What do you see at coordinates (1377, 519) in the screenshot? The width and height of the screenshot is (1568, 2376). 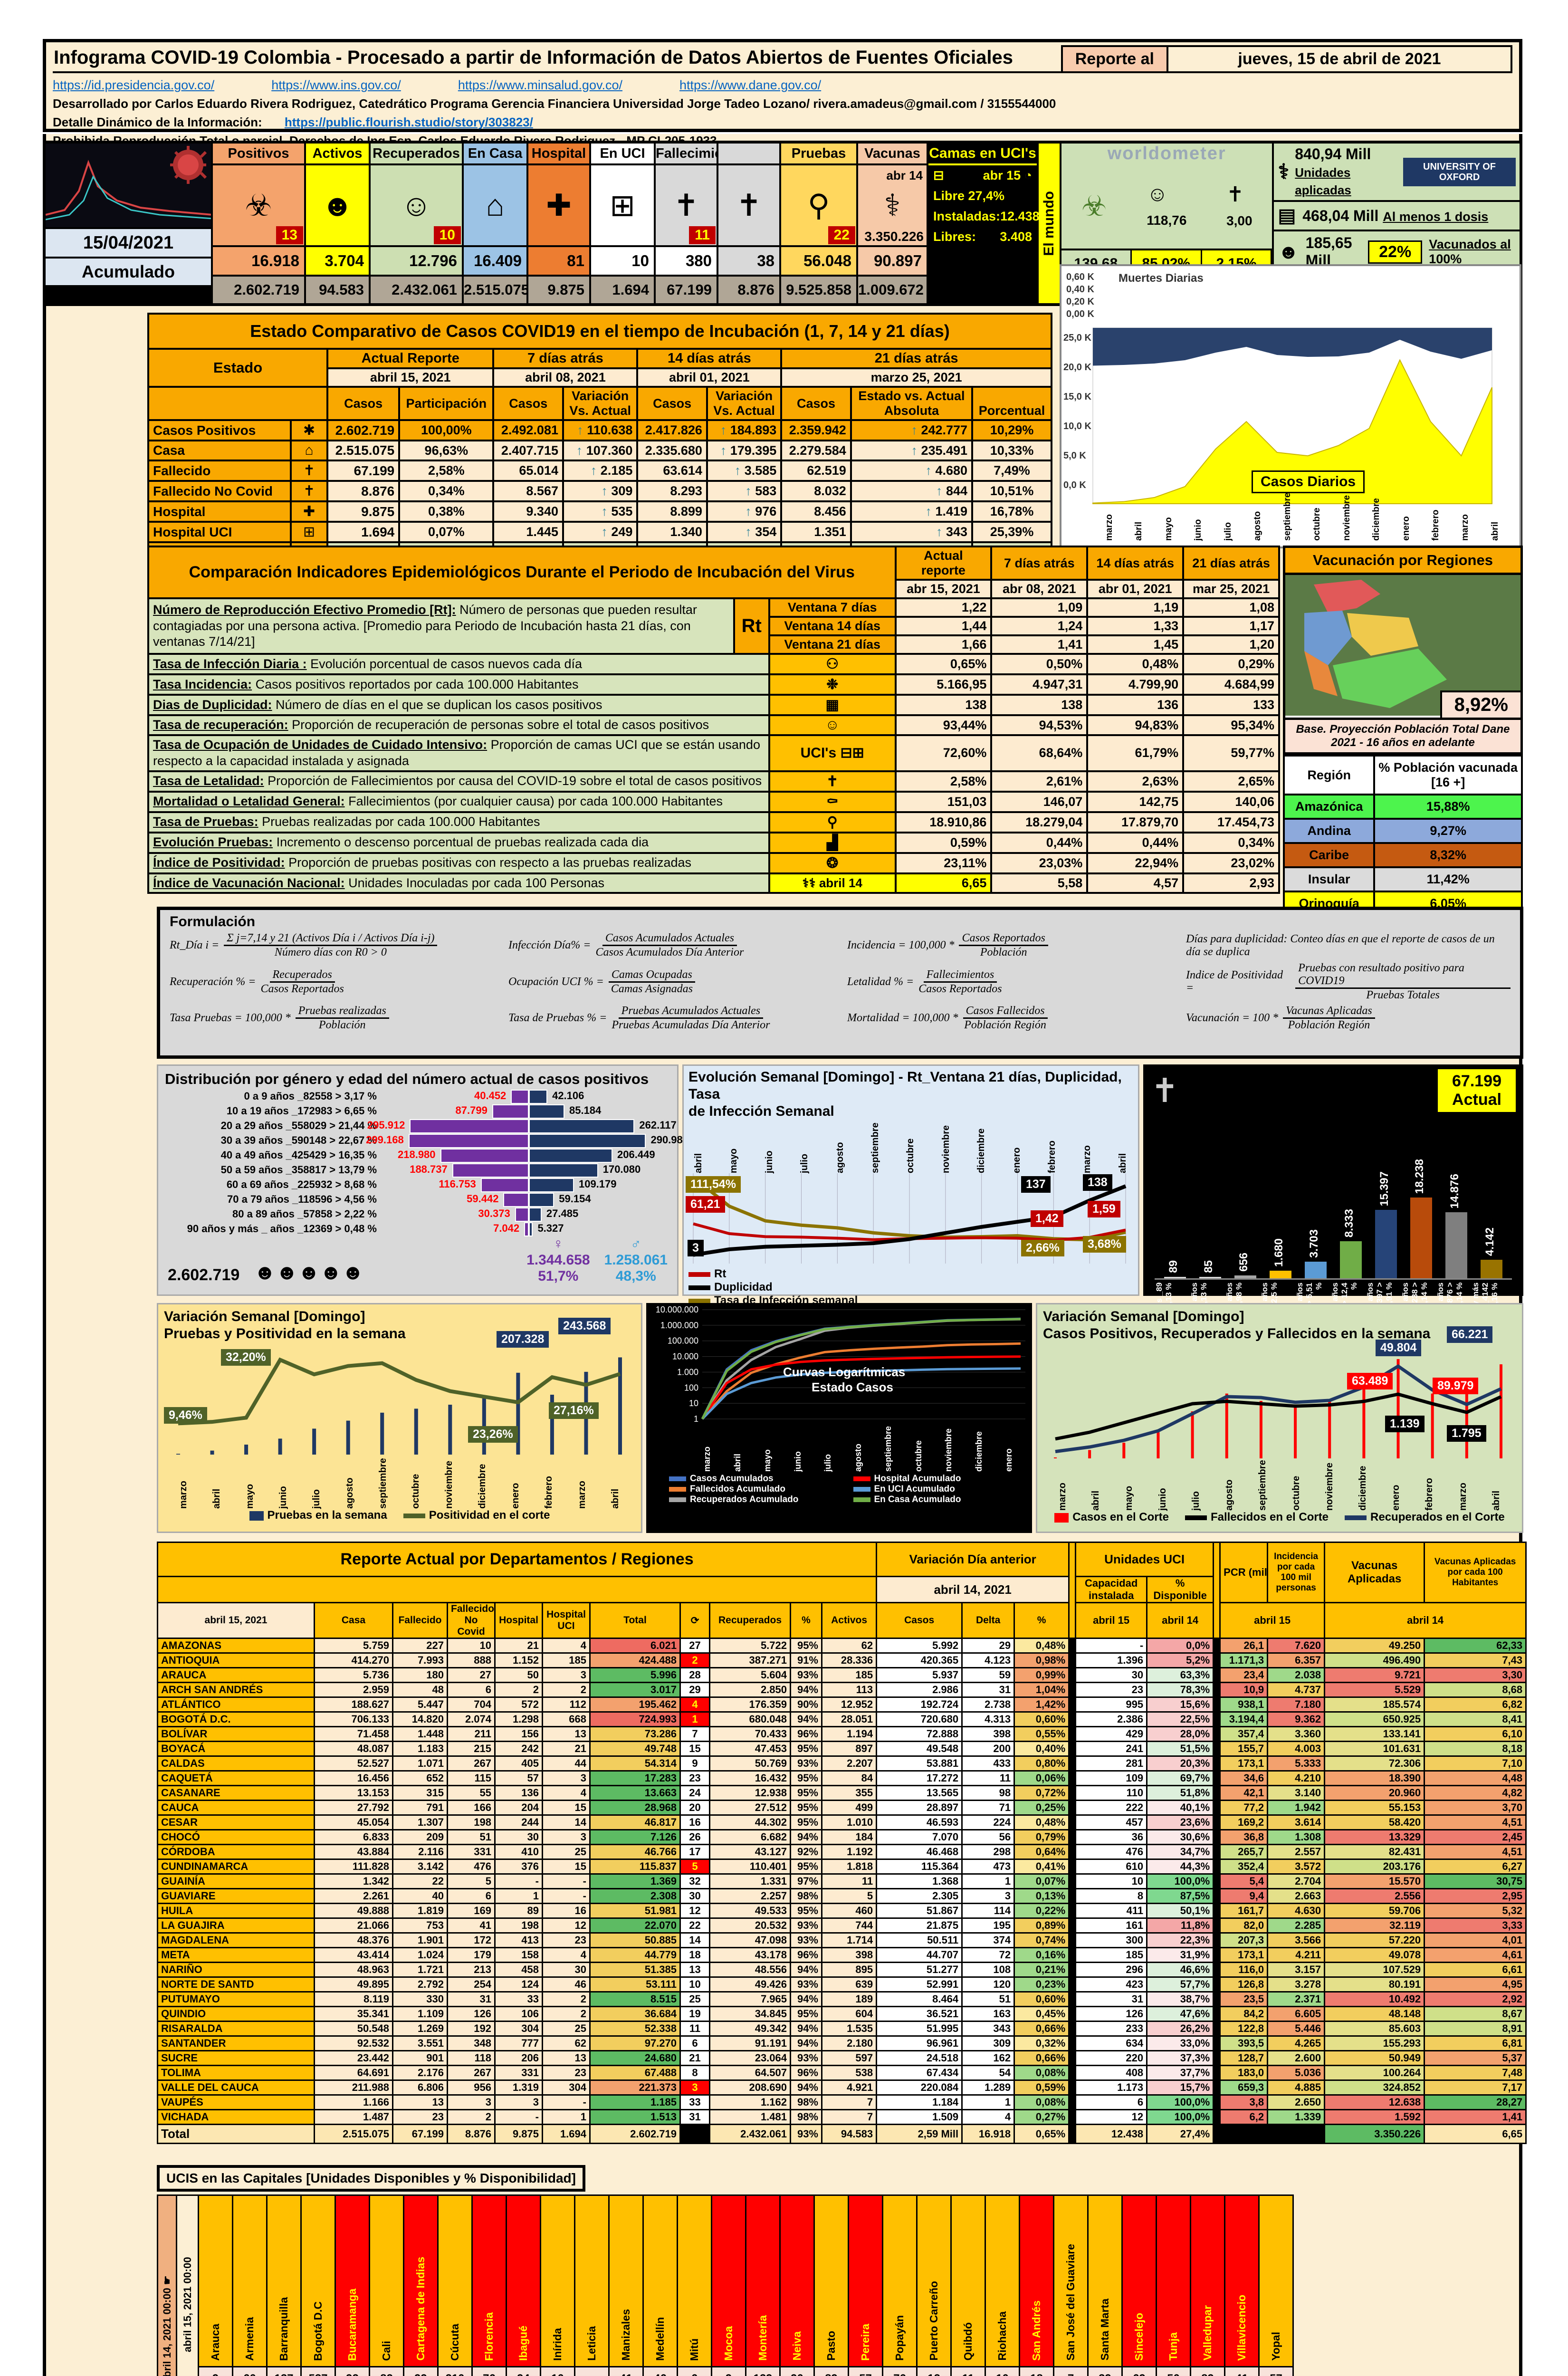 I see `month-label: diciembre` at bounding box center [1377, 519].